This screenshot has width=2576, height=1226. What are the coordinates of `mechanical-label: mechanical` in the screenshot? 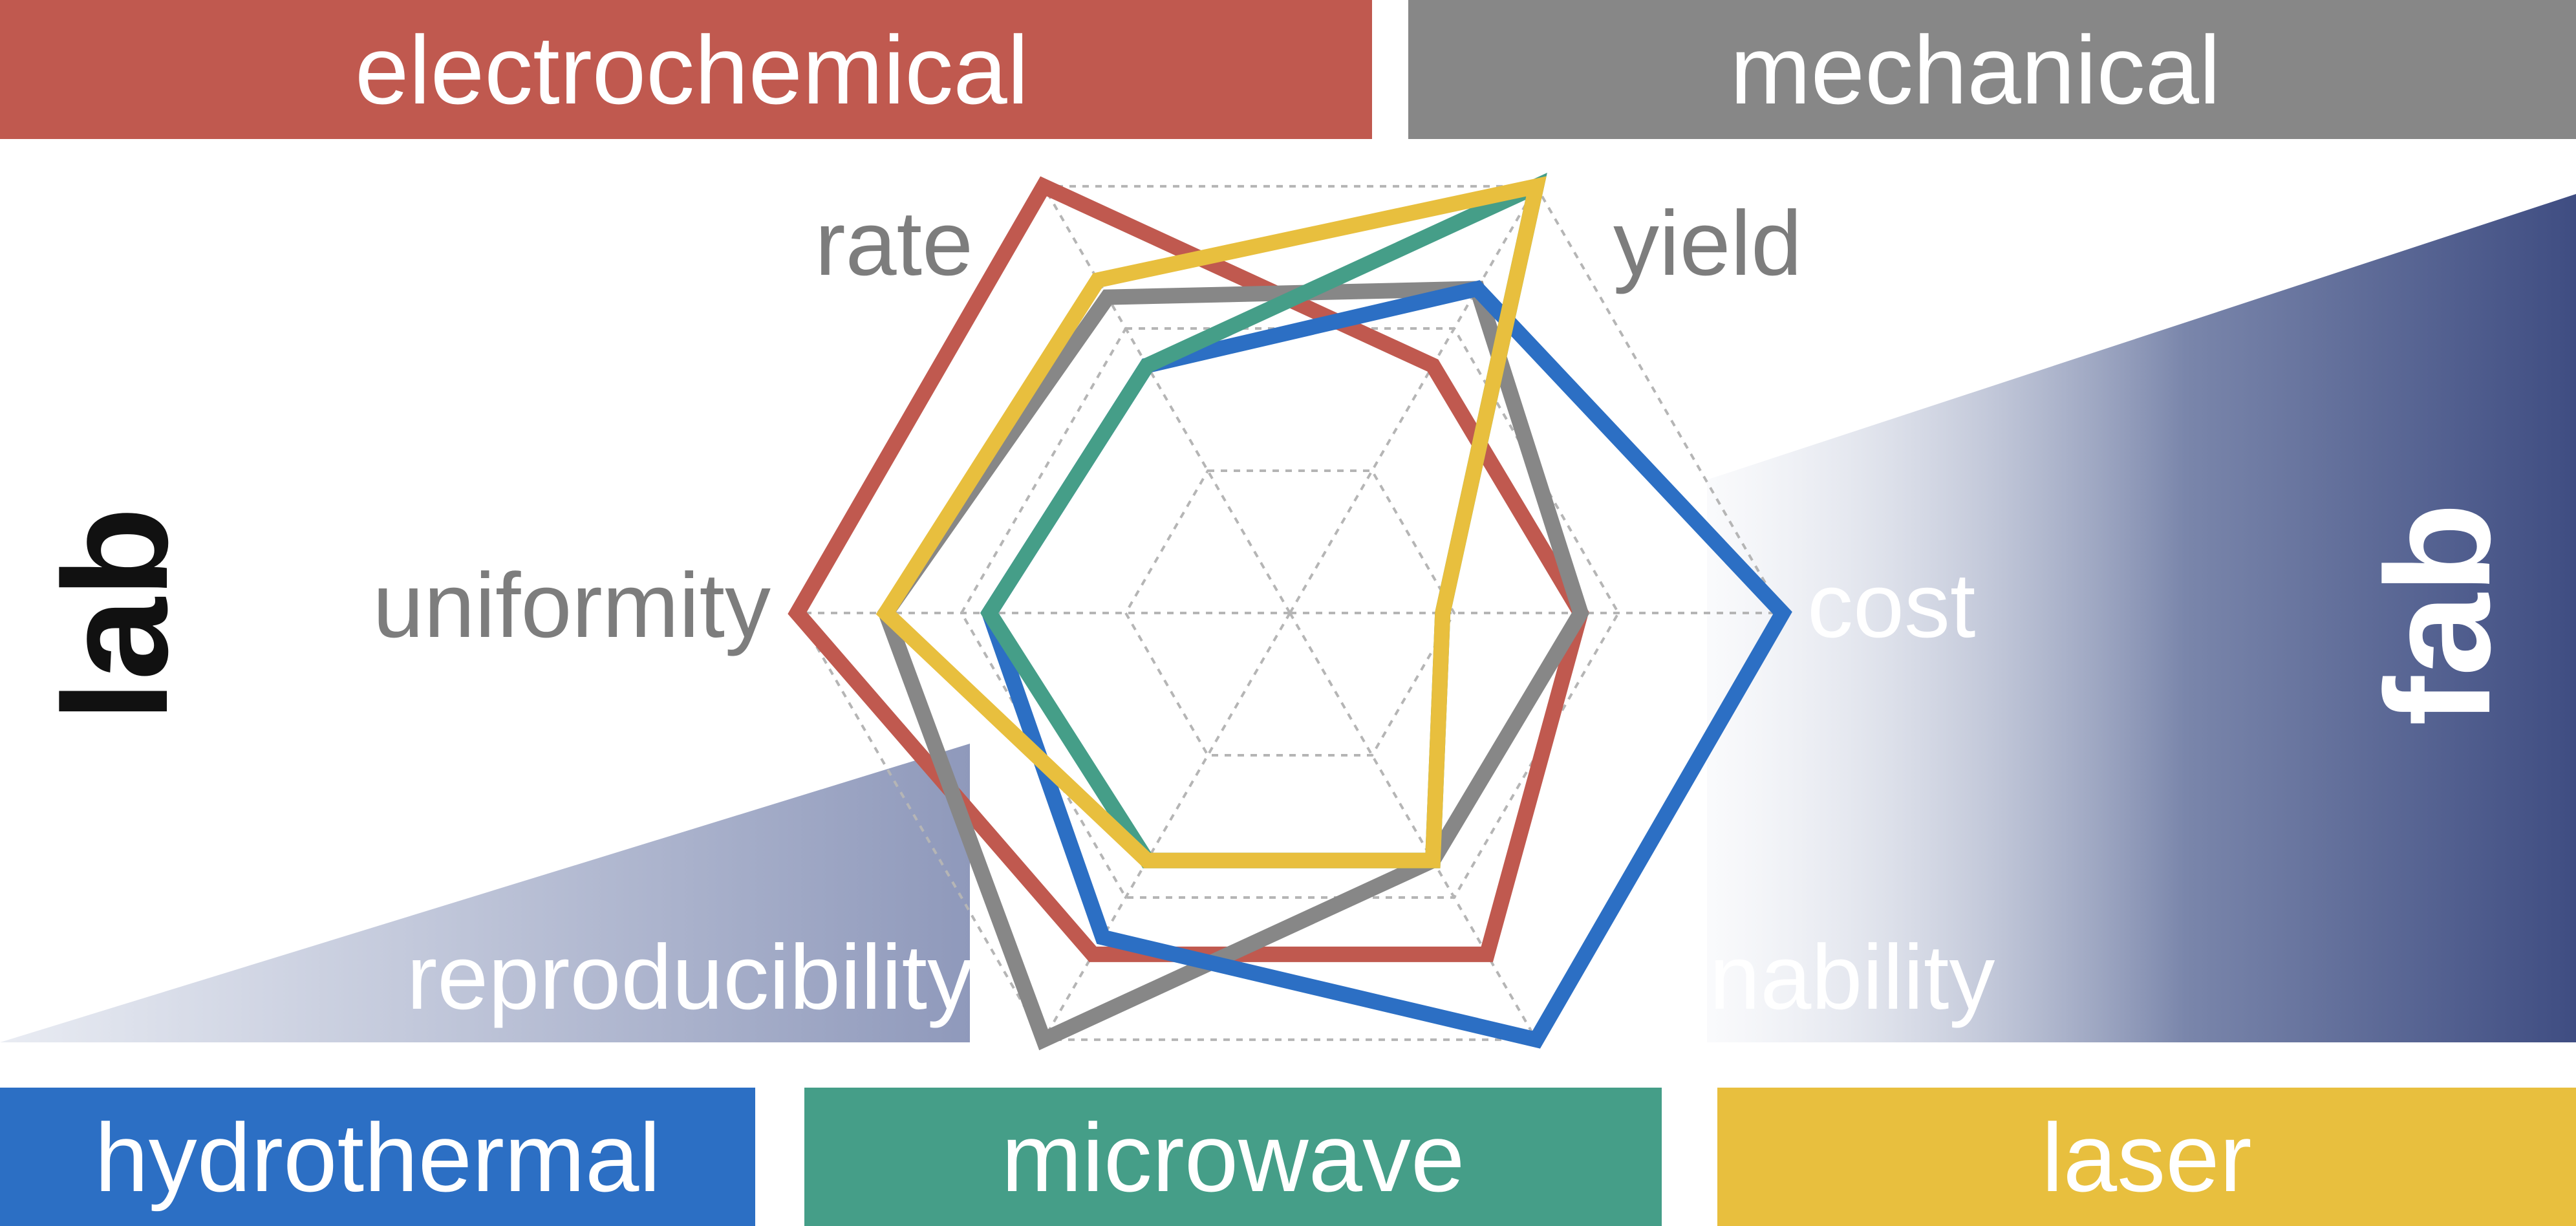 It's located at (1975, 70).